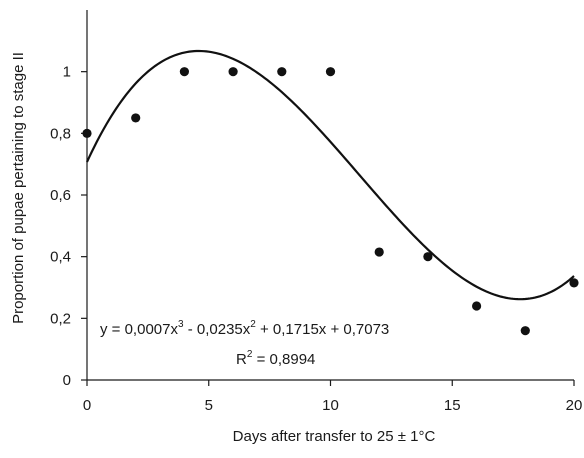 Image resolution: width=584 pixels, height=458 pixels. What do you see at coordinates (67, 72) in the screenshot?
I see `y-tick-label: 1` at bounding box center [67, 72].